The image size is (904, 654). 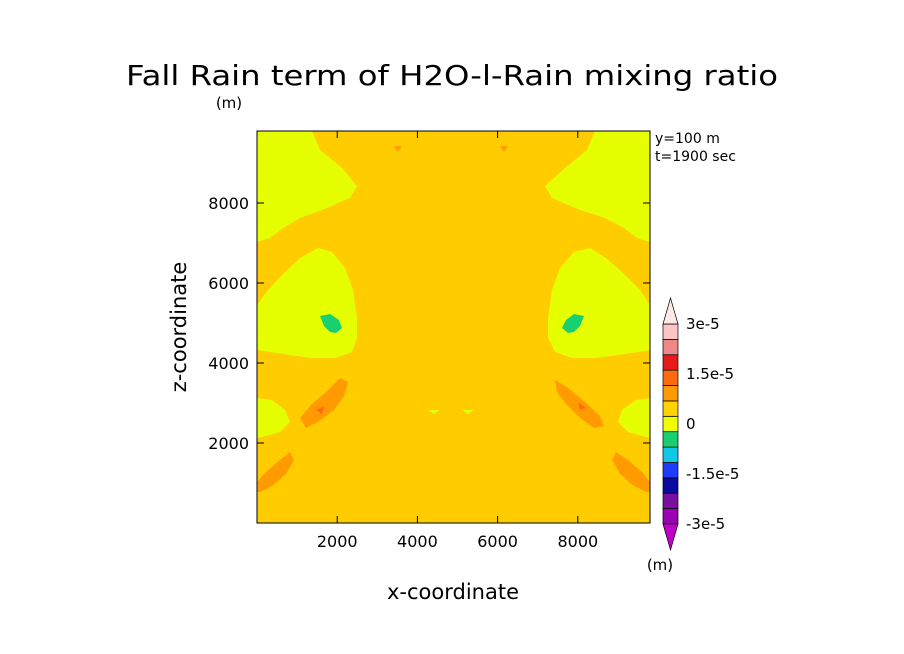 I want to click on orange-band-left, so click(x=324, y=403).